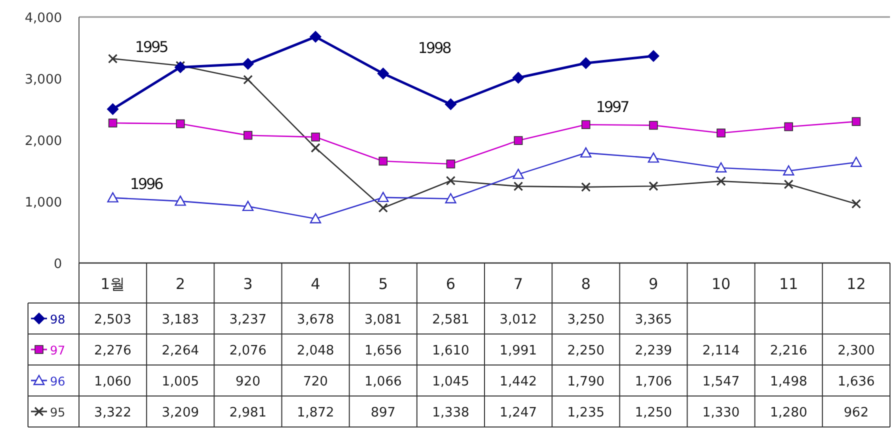 The width and height of the screenshot is (892, 436). I want to click on data-label: 1,790, so click(585, 382).